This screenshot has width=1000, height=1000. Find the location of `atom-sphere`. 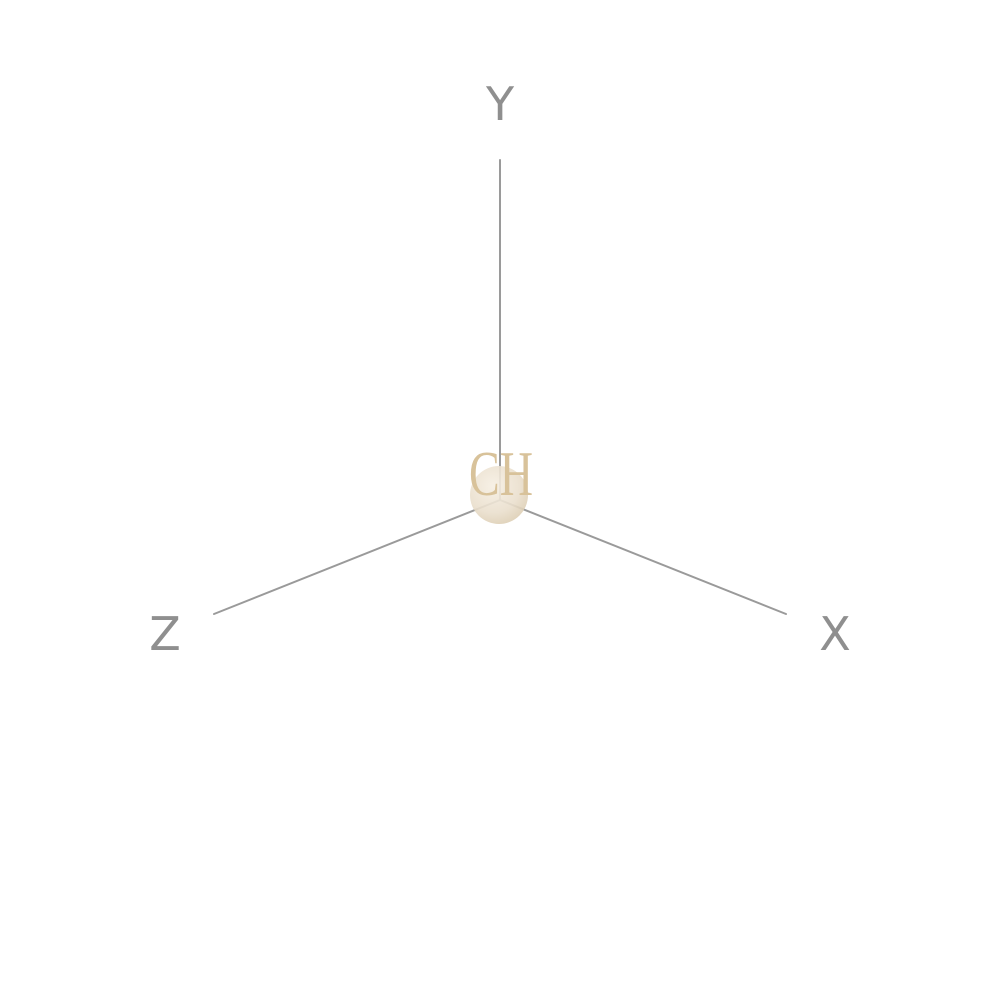

atom-sphere is located at coordinates (499, 495).